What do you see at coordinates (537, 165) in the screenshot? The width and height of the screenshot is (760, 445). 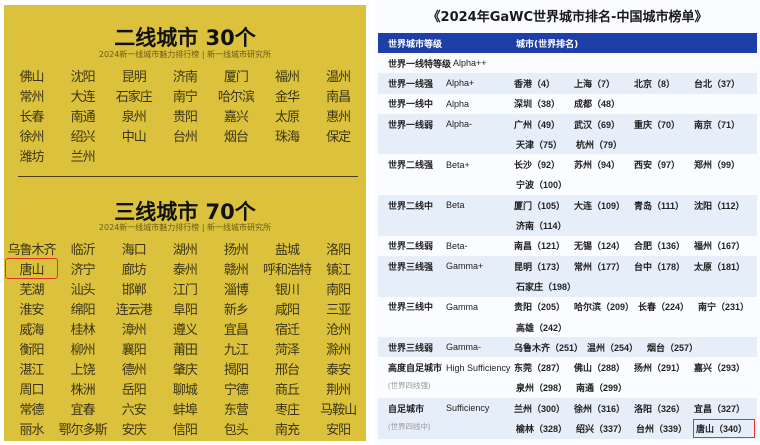 I see `city-rank: 长沙（92）` at bounding box center [537, 165].